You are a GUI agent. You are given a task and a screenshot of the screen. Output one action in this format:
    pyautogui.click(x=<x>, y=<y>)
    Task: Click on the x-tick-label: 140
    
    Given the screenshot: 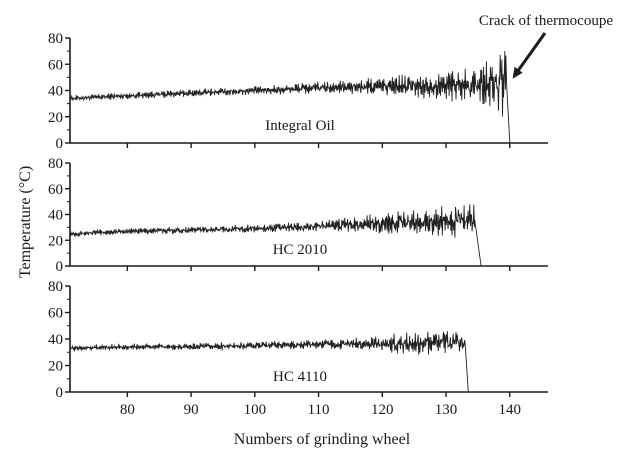 What is the action you would take?
    pyautogui.click(x=510, y=410)
    